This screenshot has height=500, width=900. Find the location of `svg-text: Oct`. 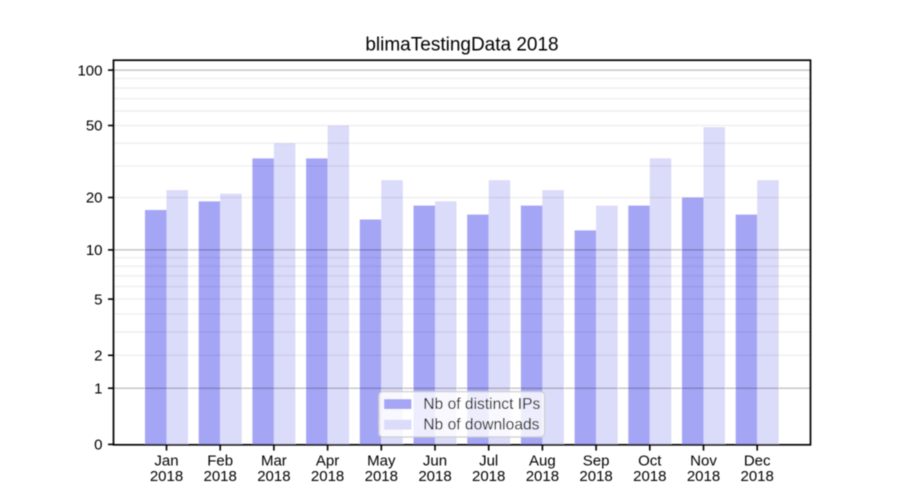

svg-text: Oct is located at coordinates (650, 460).